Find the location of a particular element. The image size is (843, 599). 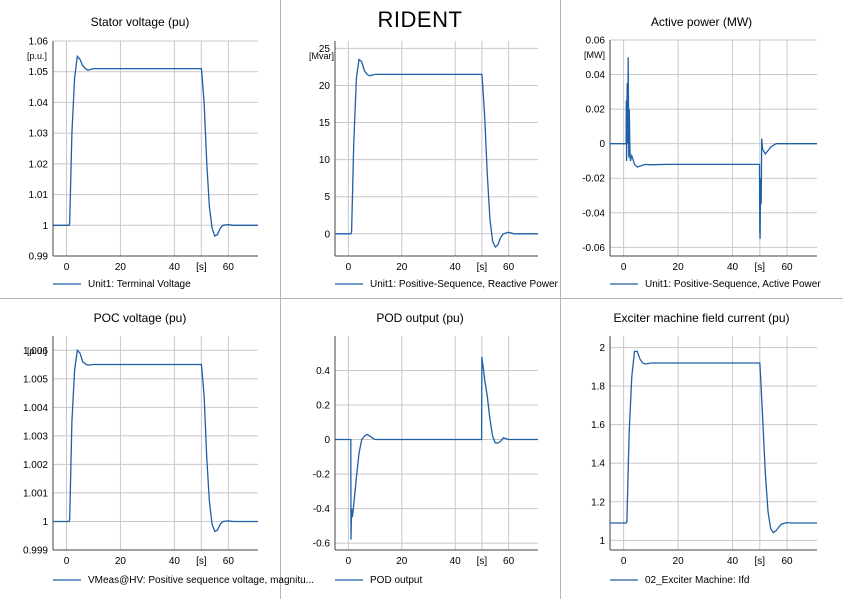

y-tick-label: 1.02 is located at coordinates (39, 164).